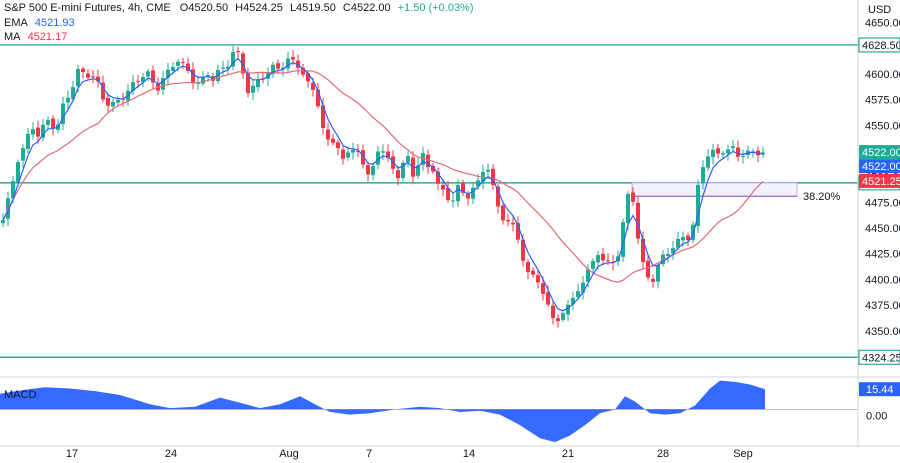 This screenshot has width=900, height=463. Describe the element at coordinates (882, 24) in the screenshot. I see `price-tick-label: 4650.00` at that location.